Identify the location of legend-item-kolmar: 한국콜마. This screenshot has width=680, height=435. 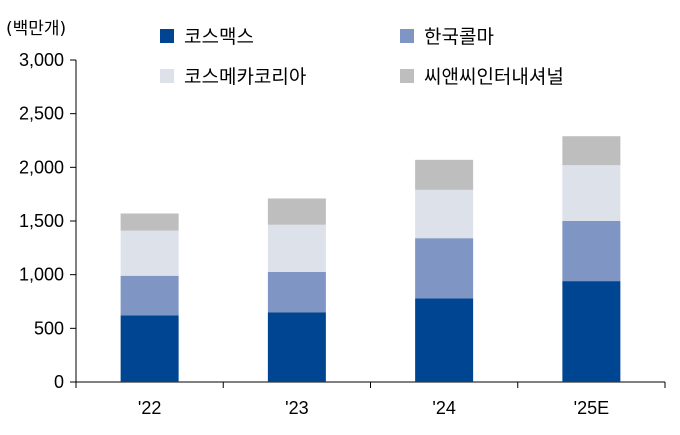
(447, 35).